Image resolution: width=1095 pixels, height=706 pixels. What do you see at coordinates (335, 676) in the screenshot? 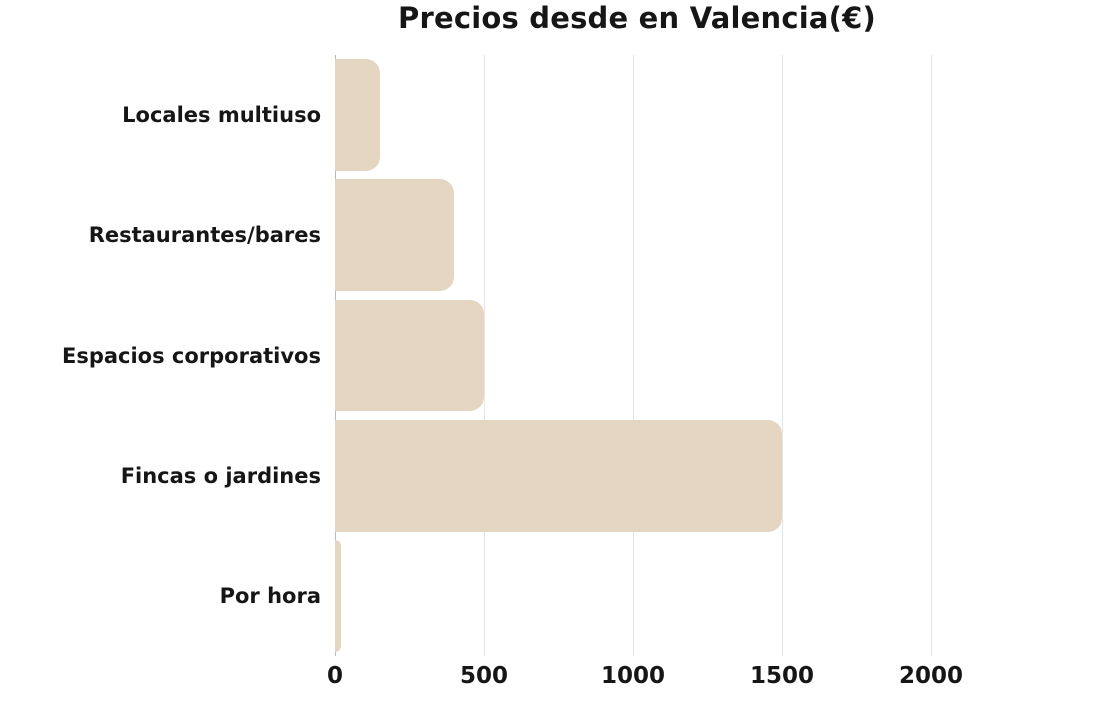
I see `x-tick-label: 0` at bounding box center [335, 676].